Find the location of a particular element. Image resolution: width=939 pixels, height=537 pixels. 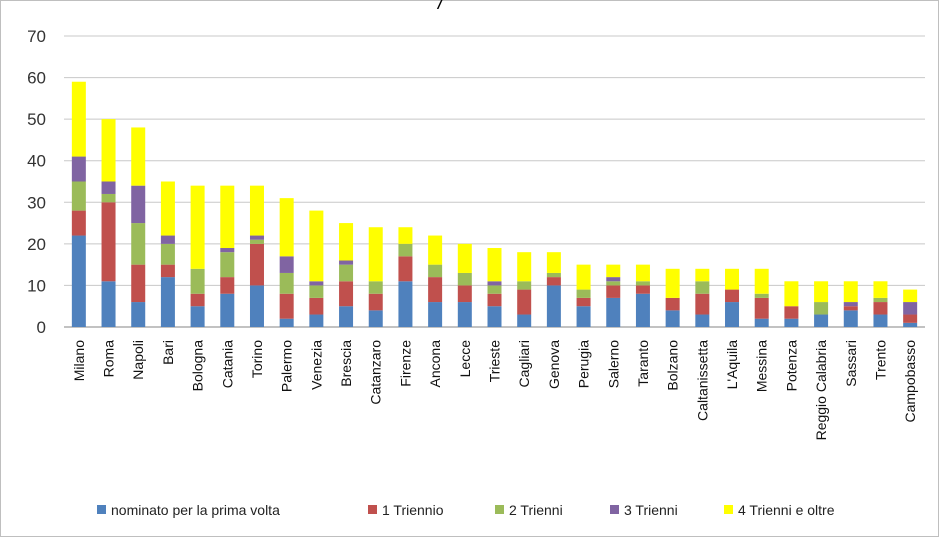

x-tick-label: Taranto is located at coordinates (643, 363).